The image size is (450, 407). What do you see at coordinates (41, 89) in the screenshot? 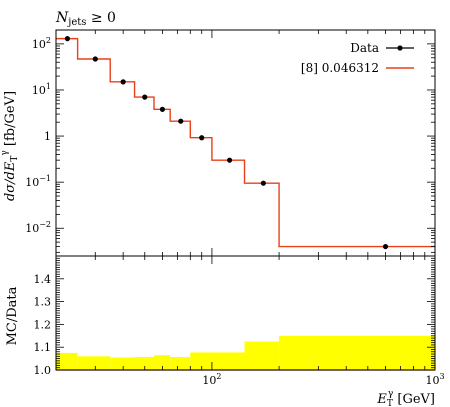
I see `y-tick-label: 10¹` at bounding box center [41, 89].